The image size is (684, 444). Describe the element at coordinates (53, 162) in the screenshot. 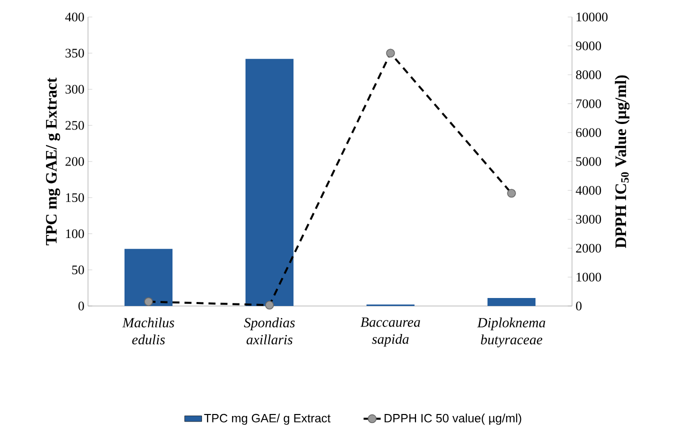

I see `y-axis-title: TPC mg GAE/ g Extract` at that location.